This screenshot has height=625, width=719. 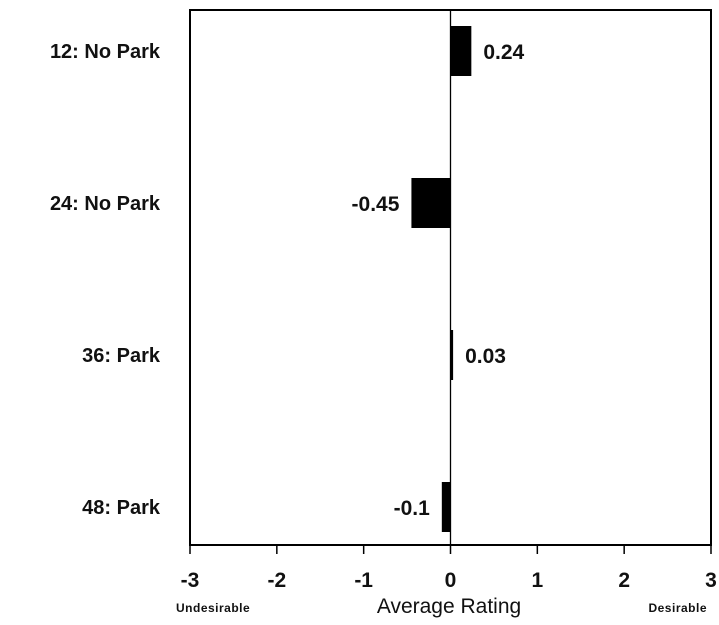 I want to click on category-label: 12: No Park, so click(x=105, y=52).